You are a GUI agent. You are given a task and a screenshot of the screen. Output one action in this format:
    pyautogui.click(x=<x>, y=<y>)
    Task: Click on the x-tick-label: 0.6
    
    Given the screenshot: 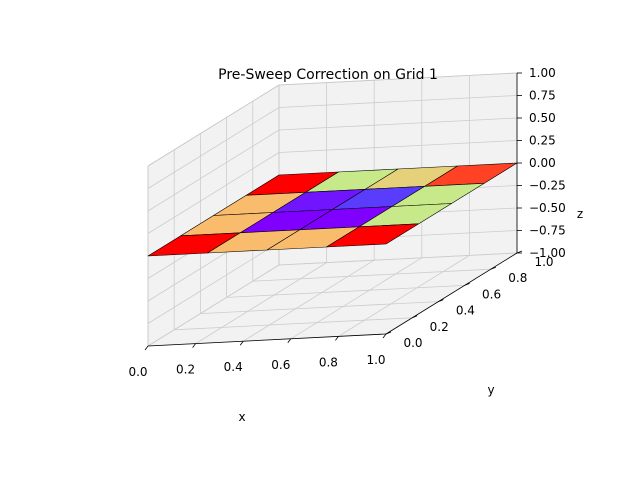 What is the action you would take?
    pyautogui.click(x=280, y=365)
    